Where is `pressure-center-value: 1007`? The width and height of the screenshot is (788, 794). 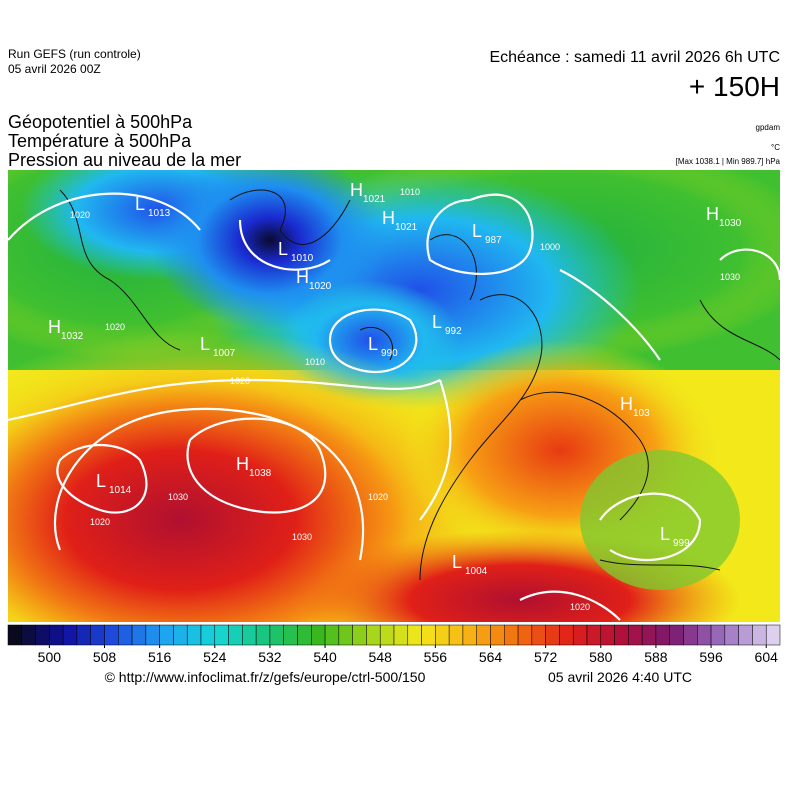 pressure-center-value: 1007 is located at coordinates (224, 353).